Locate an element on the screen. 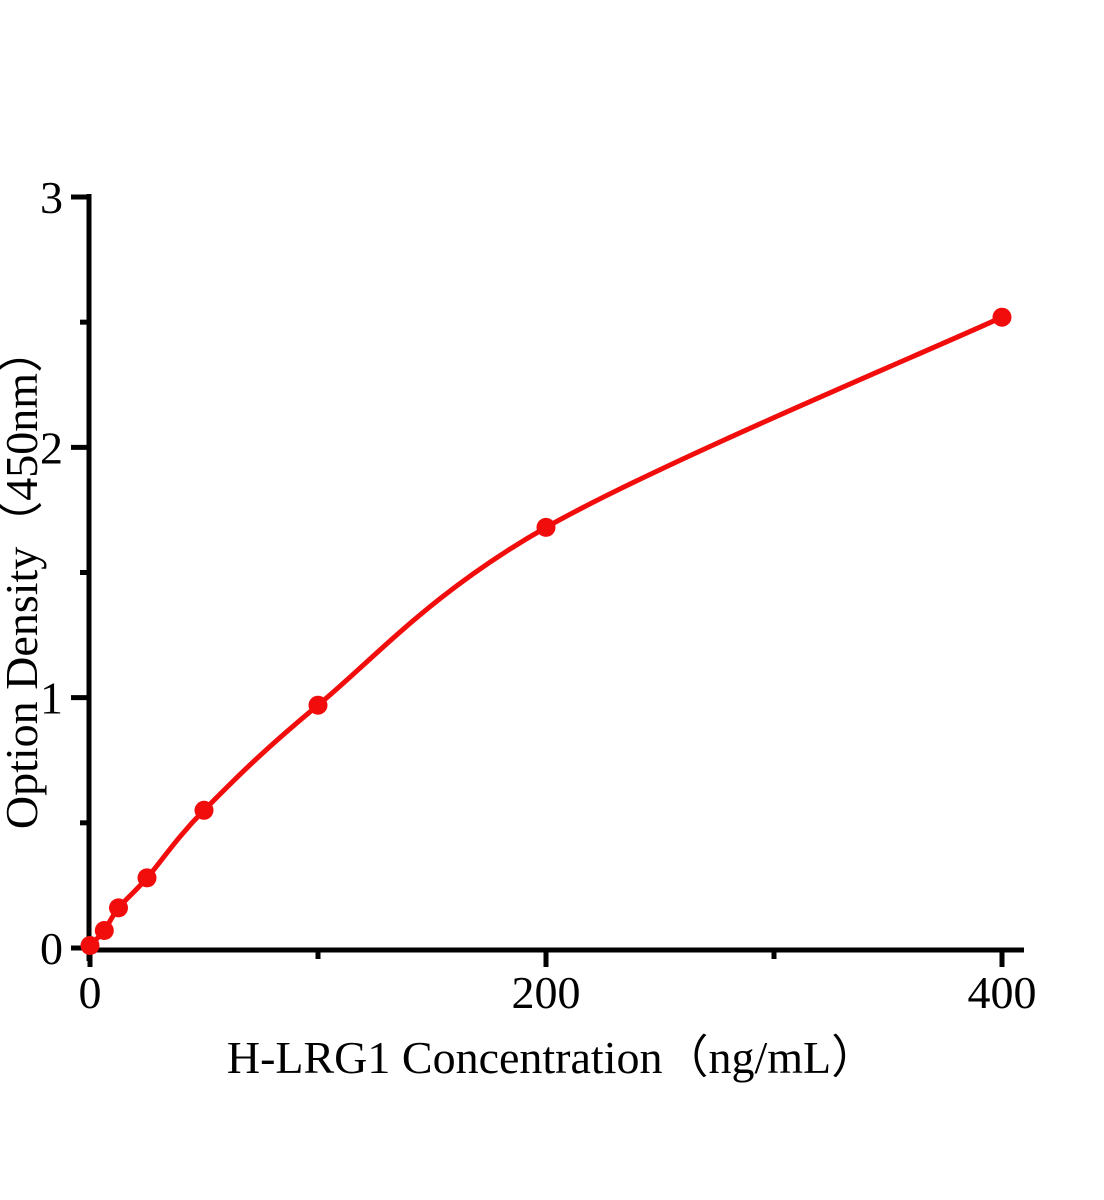 The image size is (1104, 1200). x-tick-label: 400 is located at coordinates (1002, 992).